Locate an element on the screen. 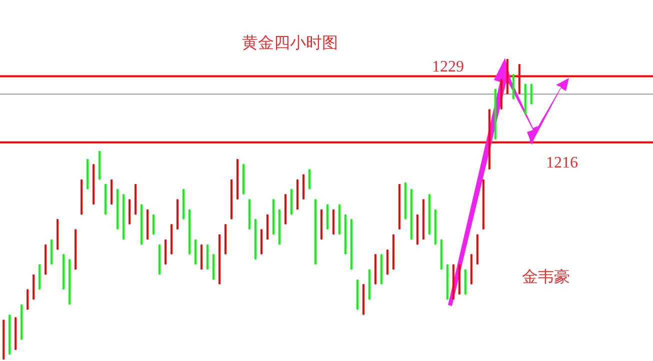  candlestick is located at coordinates (153, 224).